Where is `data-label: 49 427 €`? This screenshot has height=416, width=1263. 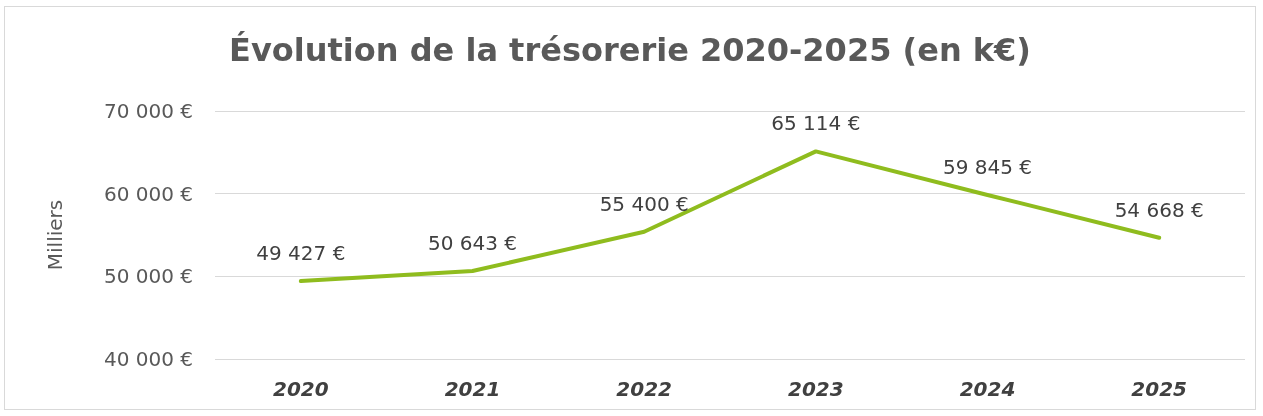
data-label: 49 427 € is located at coordinates (301, 253).